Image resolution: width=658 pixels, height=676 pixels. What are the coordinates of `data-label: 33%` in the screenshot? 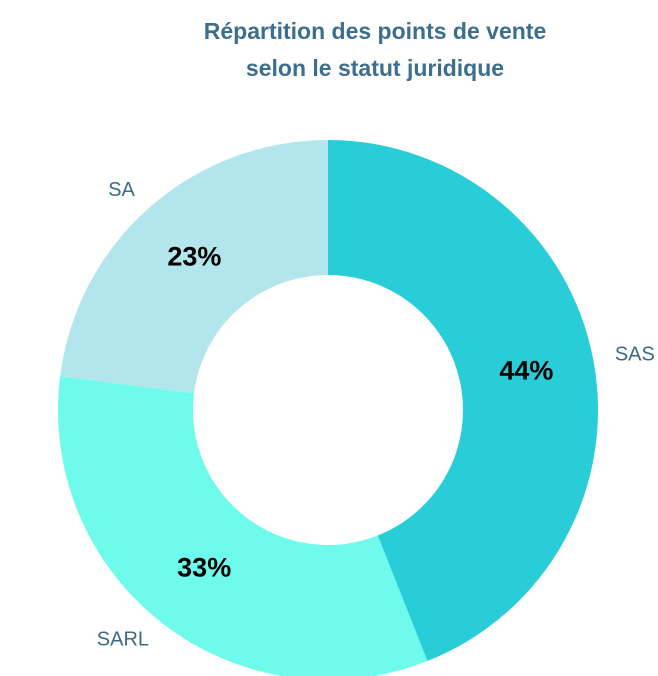 It's located at (204, 568).